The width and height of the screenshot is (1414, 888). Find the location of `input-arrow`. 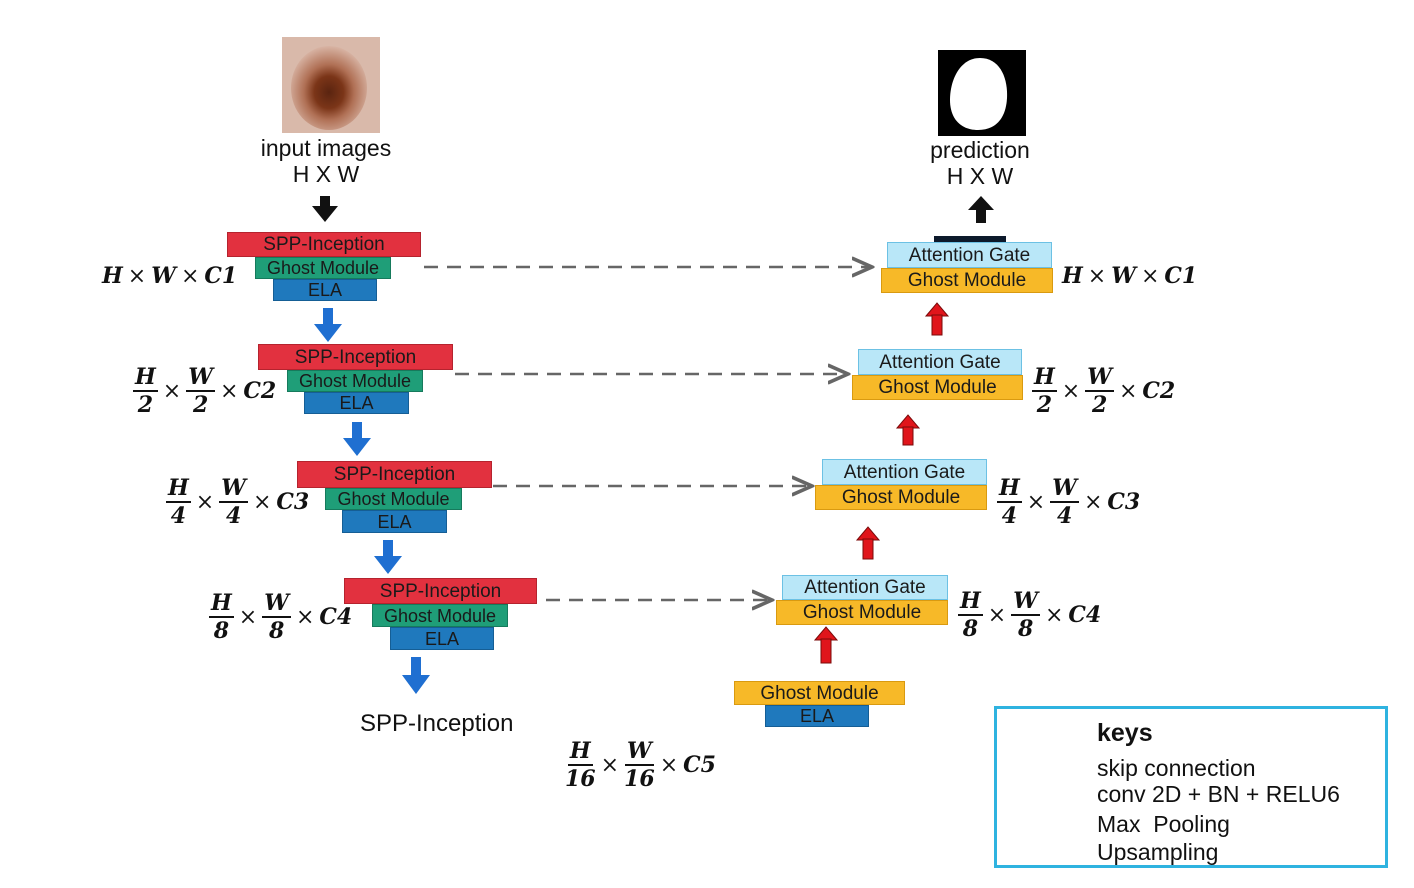

input-arrow is located at coordinates (325, 209).